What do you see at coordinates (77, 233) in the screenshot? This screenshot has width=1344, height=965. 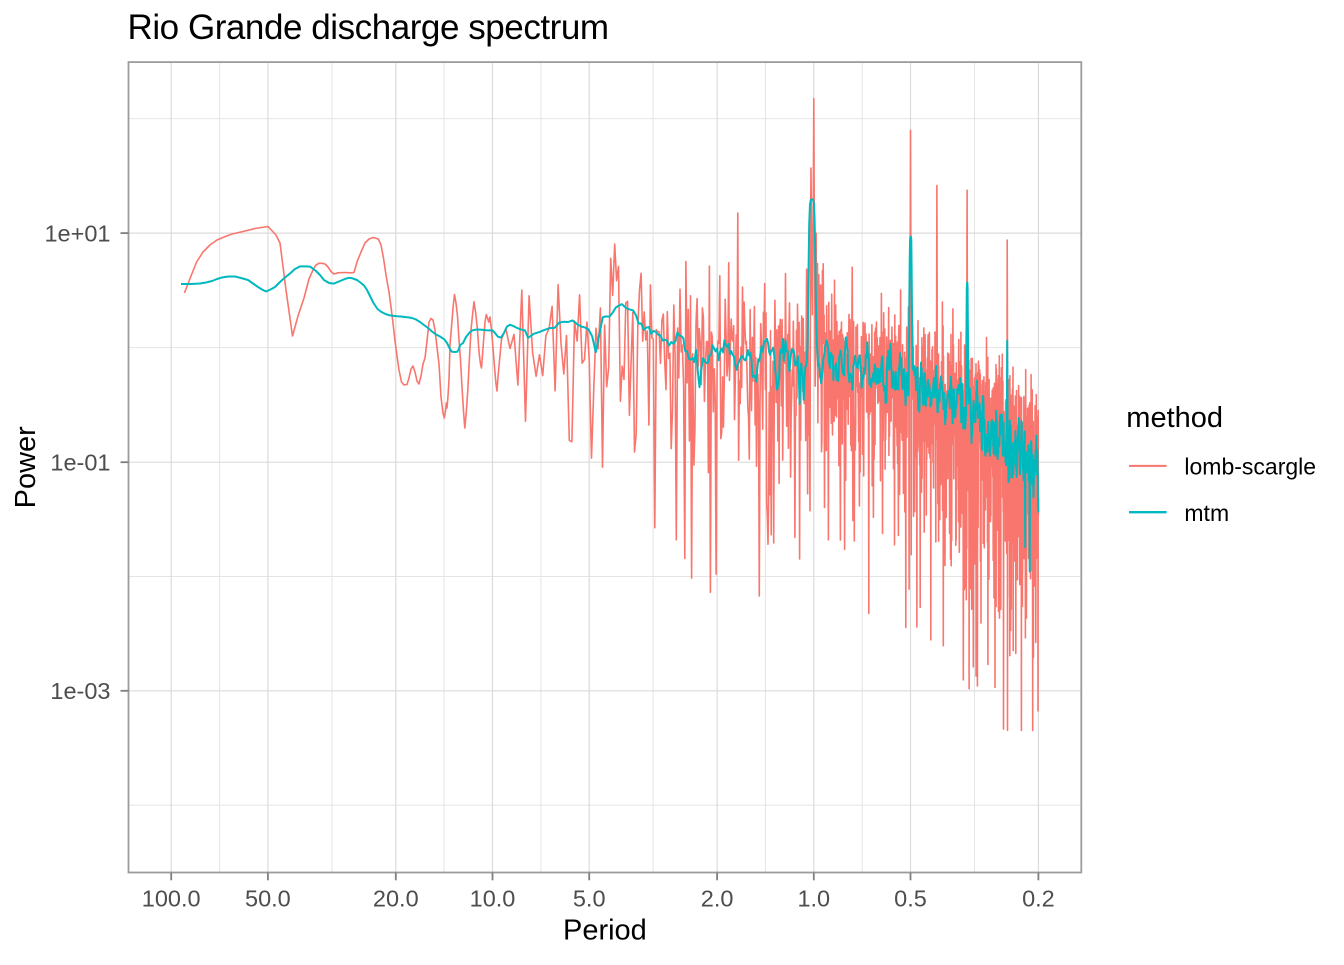 I see `svg-text: 1e+01` at bounding box center [77, 233].